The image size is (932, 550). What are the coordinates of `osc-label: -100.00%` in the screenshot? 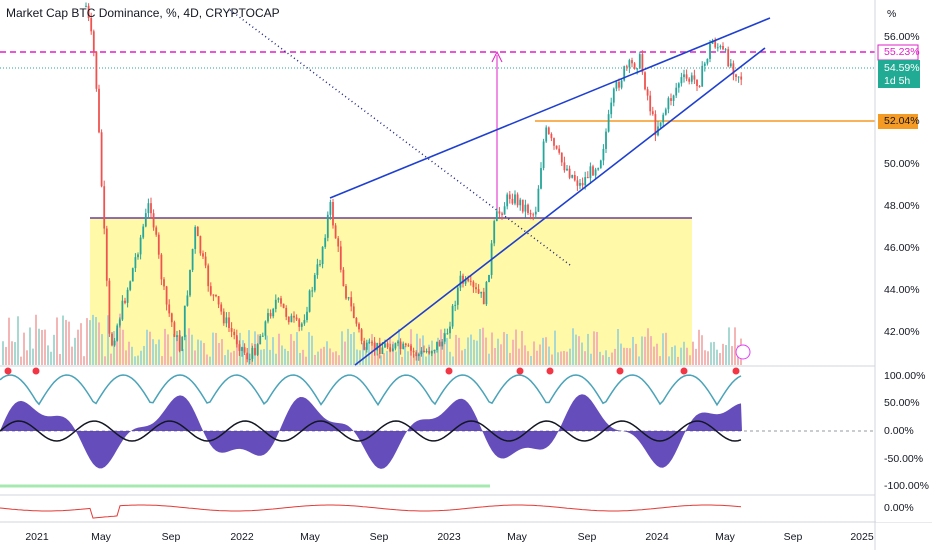 It's located at (906, 486).